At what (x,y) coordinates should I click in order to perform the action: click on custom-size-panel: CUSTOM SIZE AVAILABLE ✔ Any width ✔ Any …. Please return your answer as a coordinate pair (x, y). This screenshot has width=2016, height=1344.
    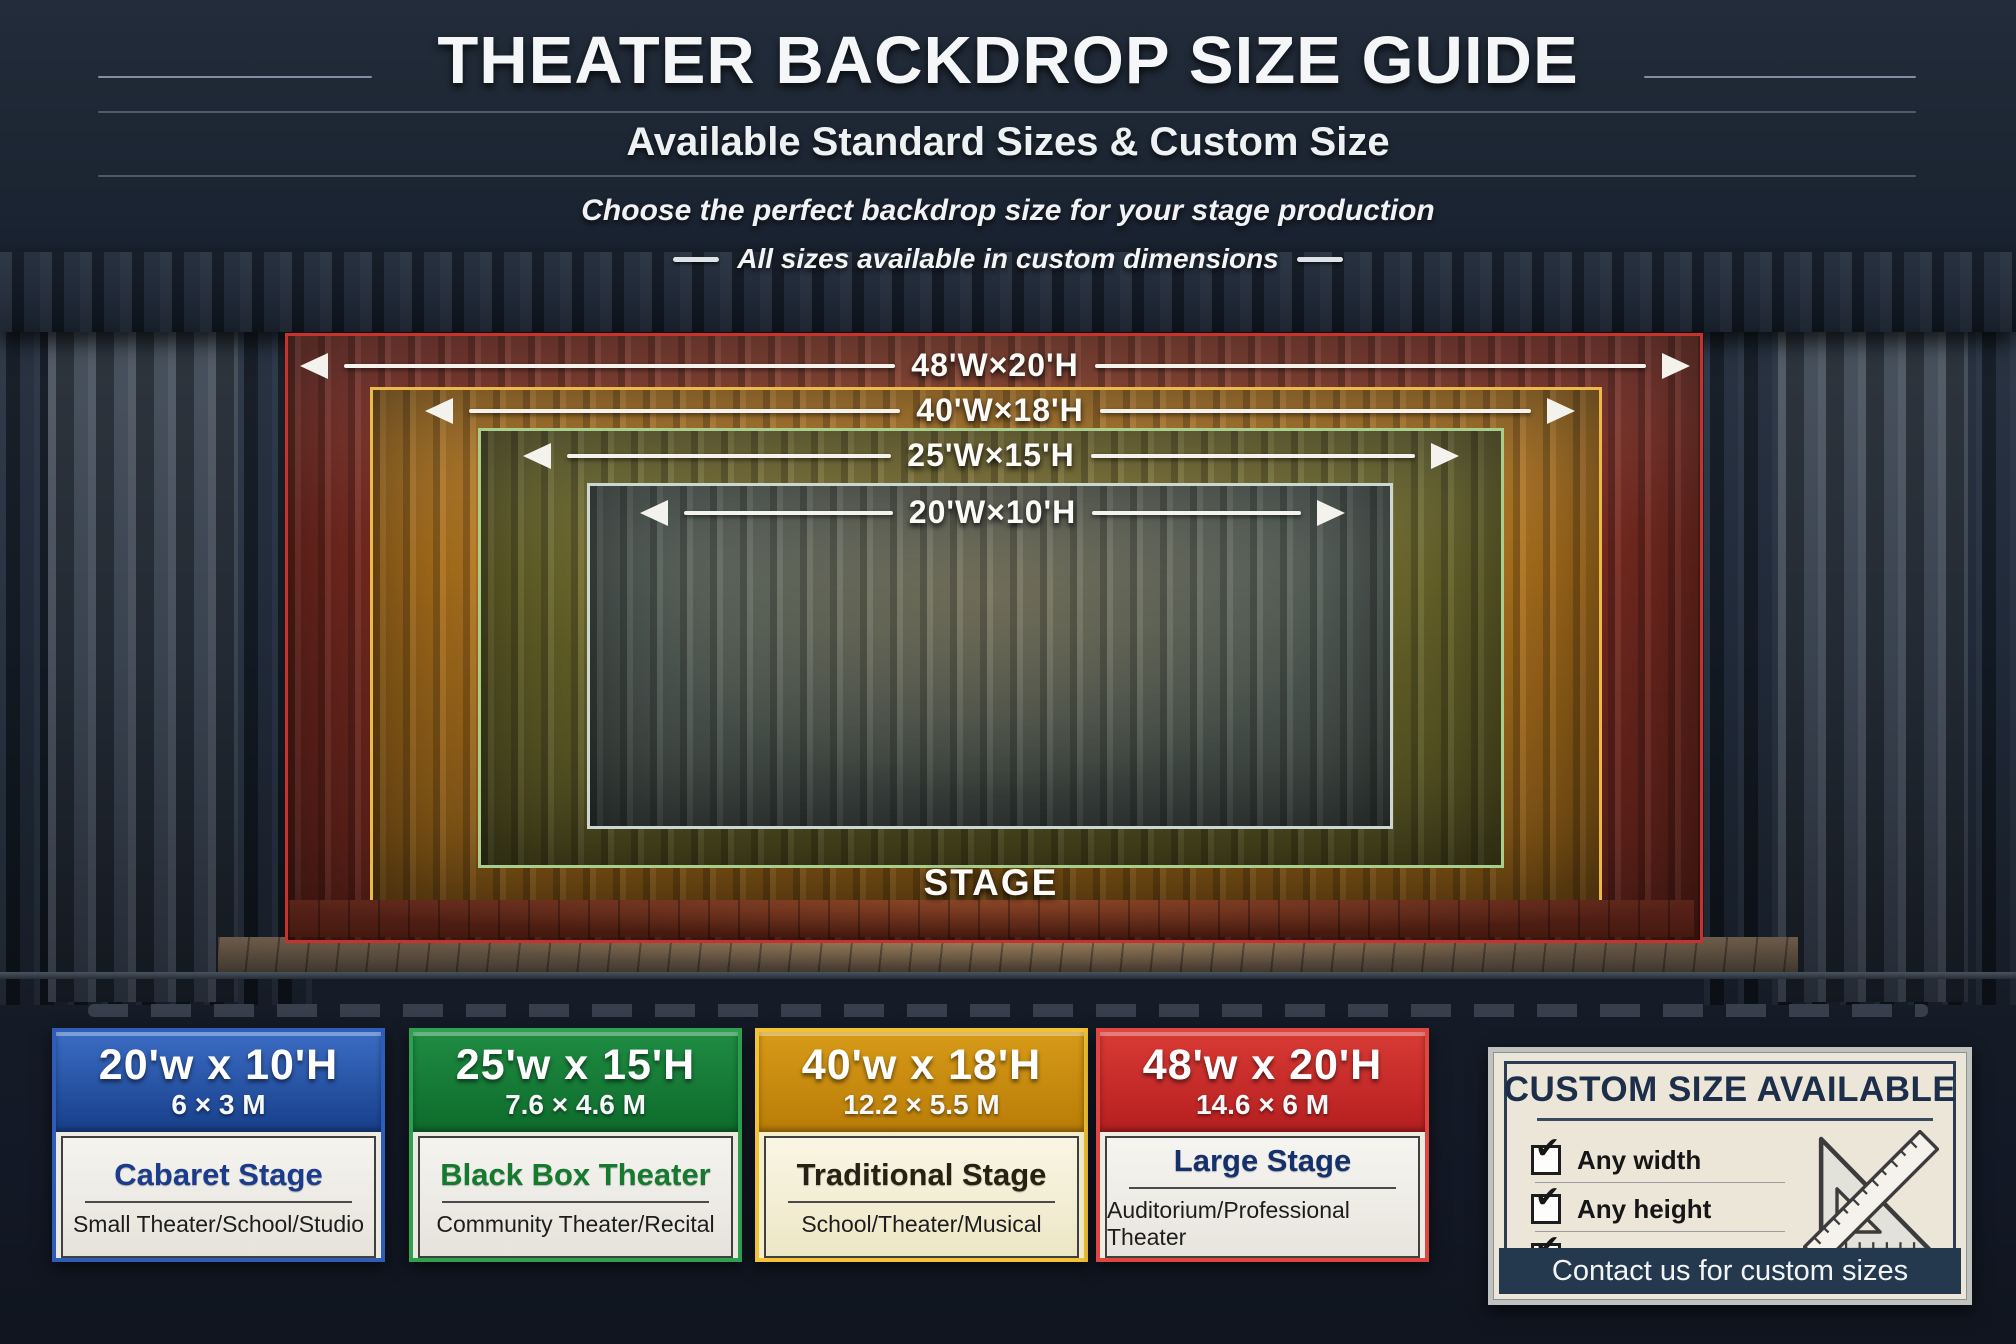
    Looking at the image, I should click on (1730, 1176).